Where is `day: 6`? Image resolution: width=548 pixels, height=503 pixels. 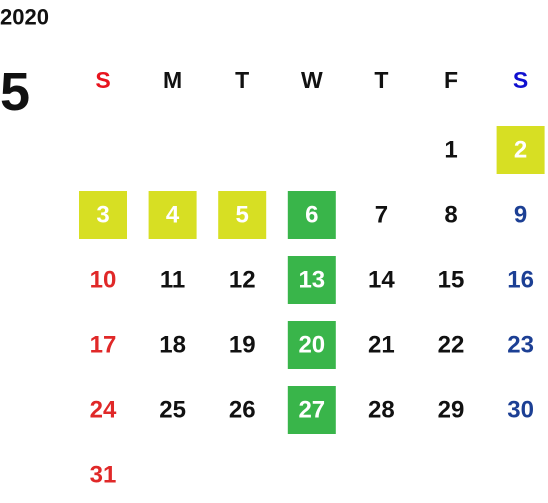
day: 6 is located at coordinates (311, 215).